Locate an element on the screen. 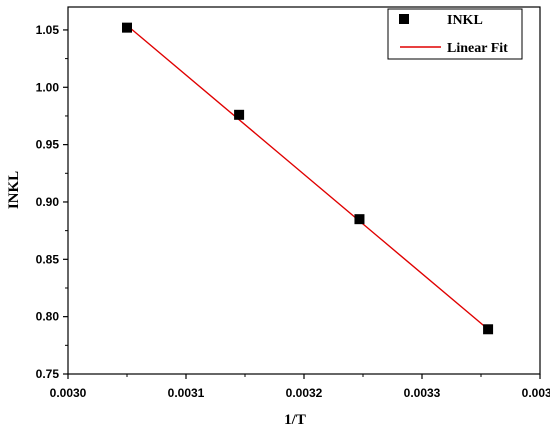 The height and width of the screenshot is (434, 550). x-tick-label: 0.0033 is located at coordinates (422, 393).